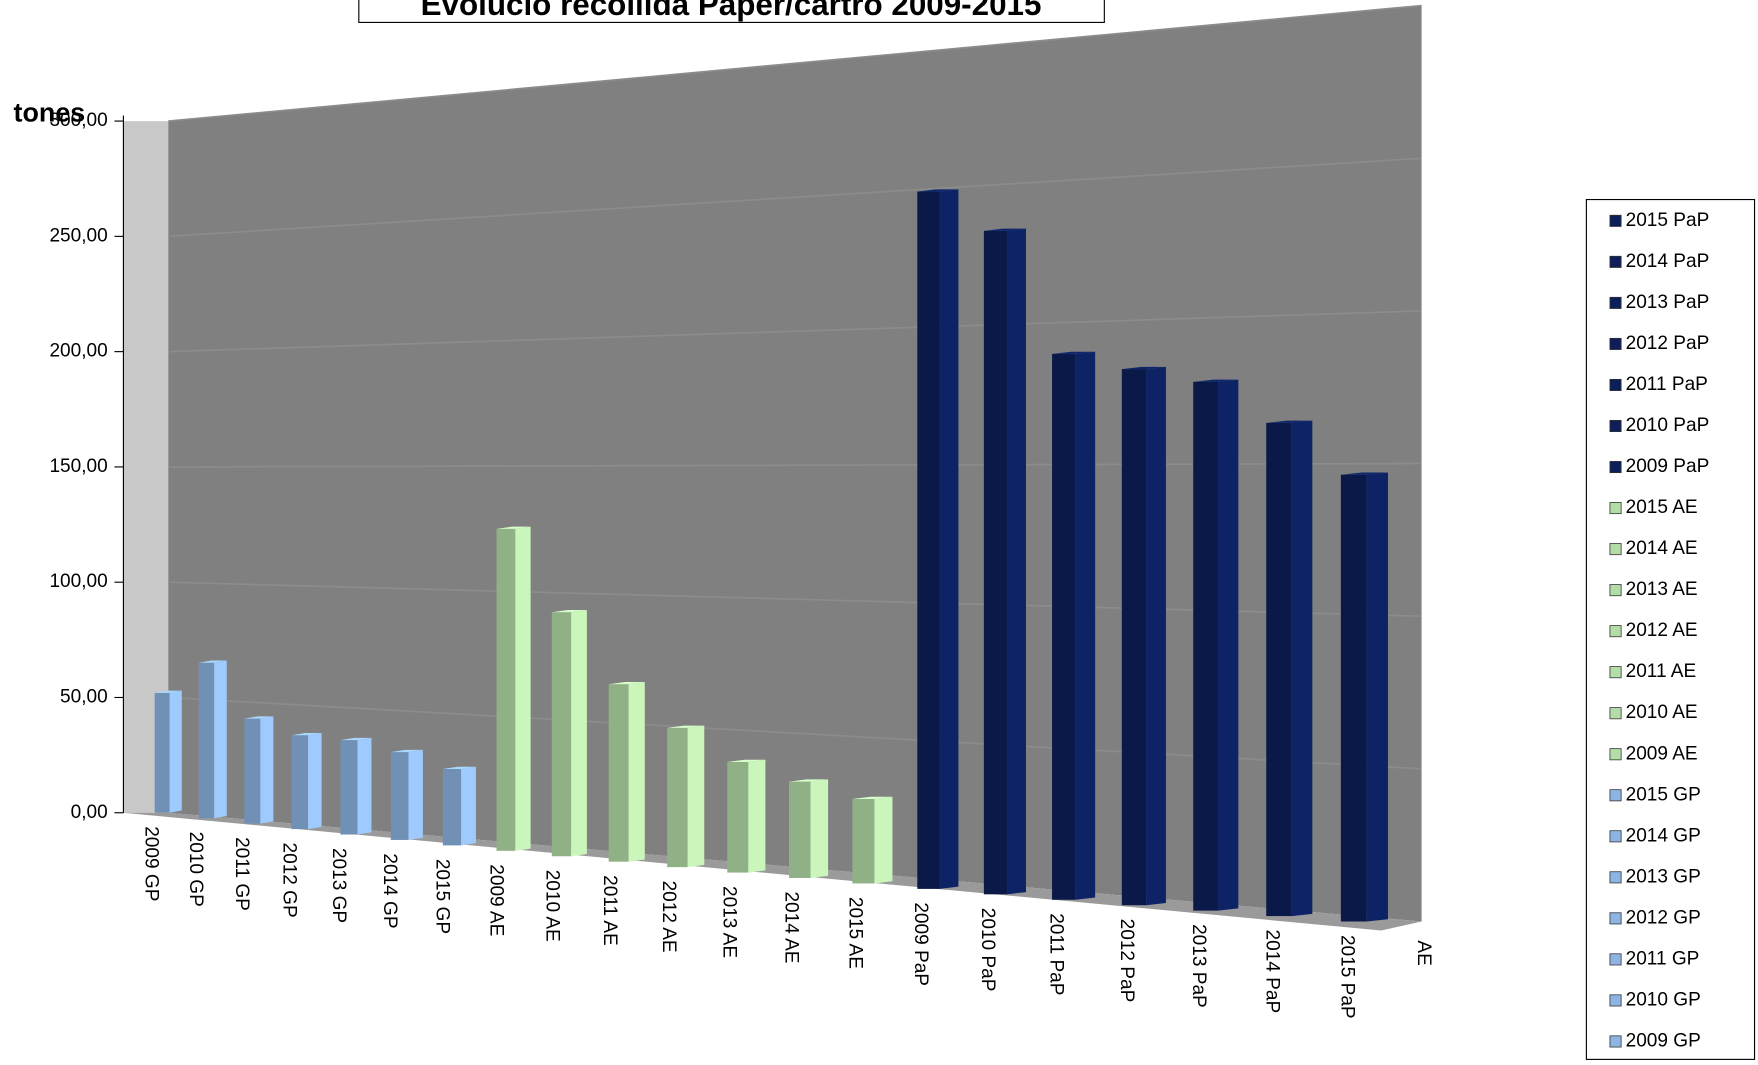 The image size is (1758, 1065). I want to click on legend-label: 2013 GP, so click(1663, 876).